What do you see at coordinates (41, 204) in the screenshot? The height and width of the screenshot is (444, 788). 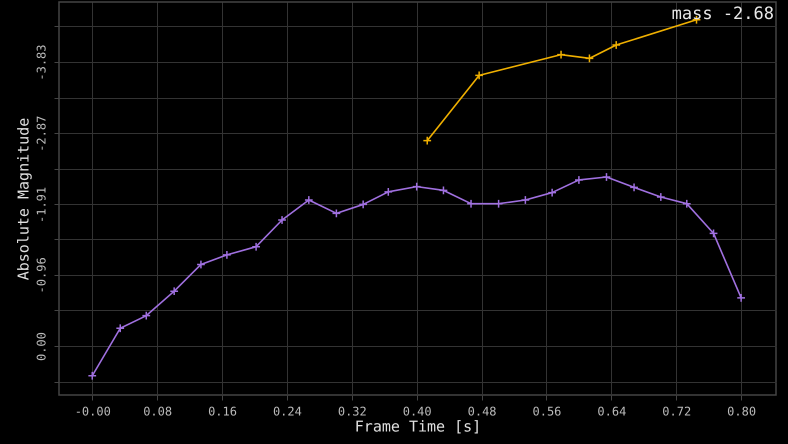 I see `y-tick-label: -1.91` at bounding box center [41, 204].